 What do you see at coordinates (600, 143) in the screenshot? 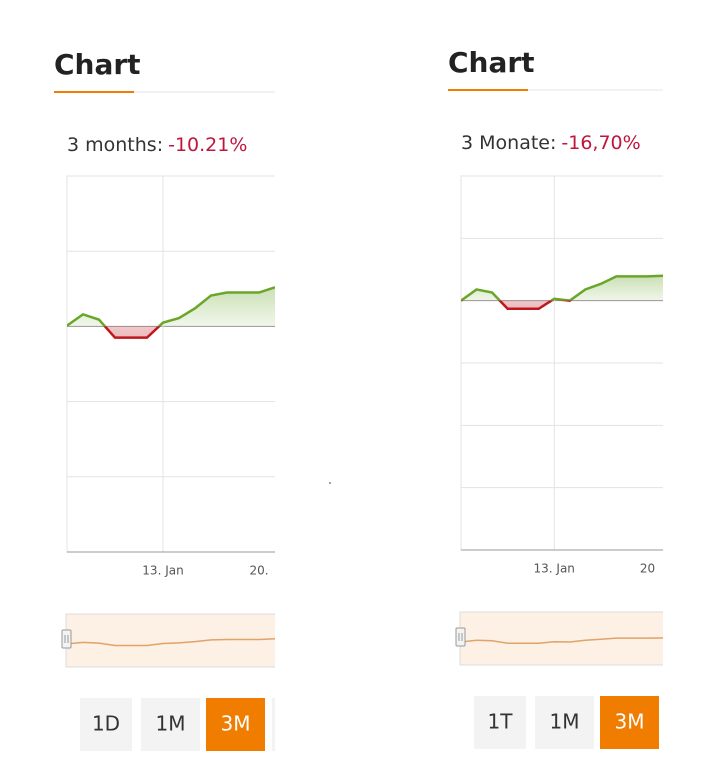
I see `change-value: -16,70%` at bounding box center [600, 143].